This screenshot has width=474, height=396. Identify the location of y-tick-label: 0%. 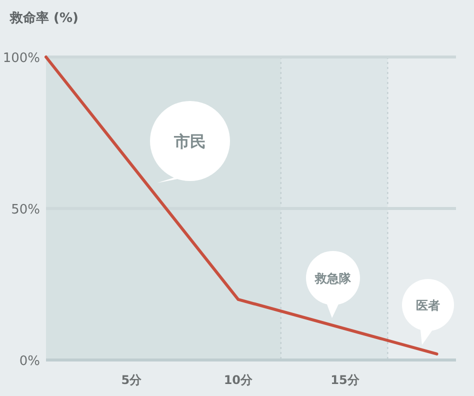
(29, 361).